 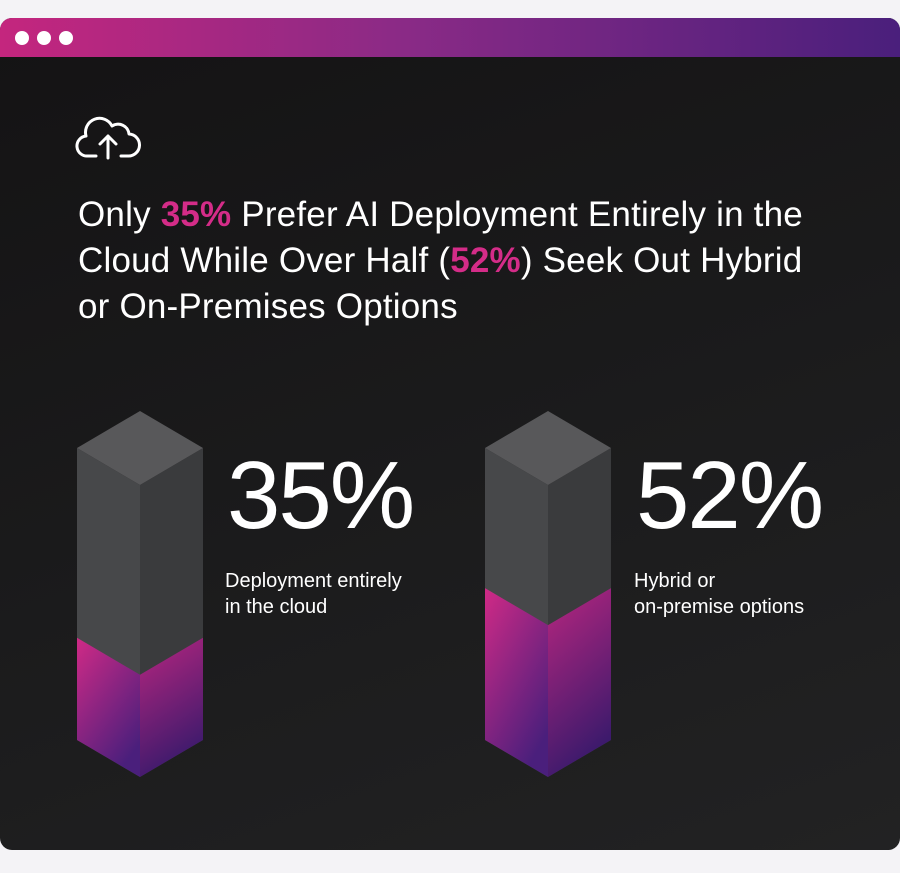 What do you see at coordinates (321, 495) in the screenshot?
I see `value-label: 35%` at bounding box center [321, 495].